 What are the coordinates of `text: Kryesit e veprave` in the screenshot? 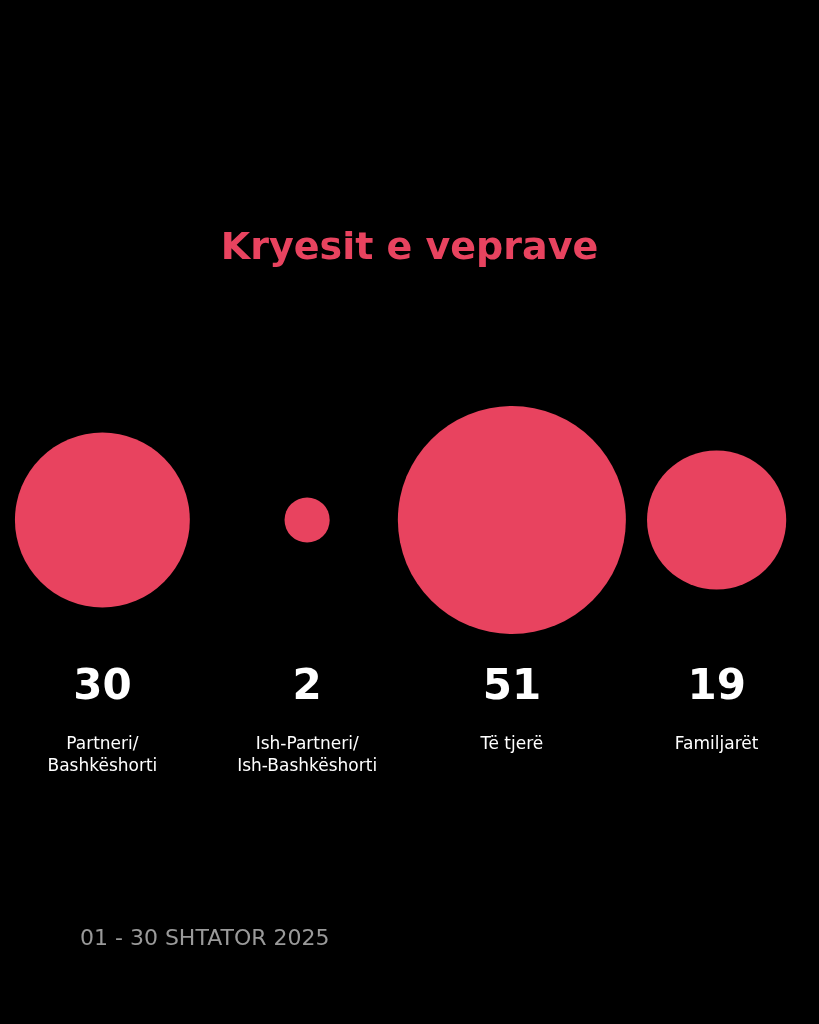 It's located at (409, 246).